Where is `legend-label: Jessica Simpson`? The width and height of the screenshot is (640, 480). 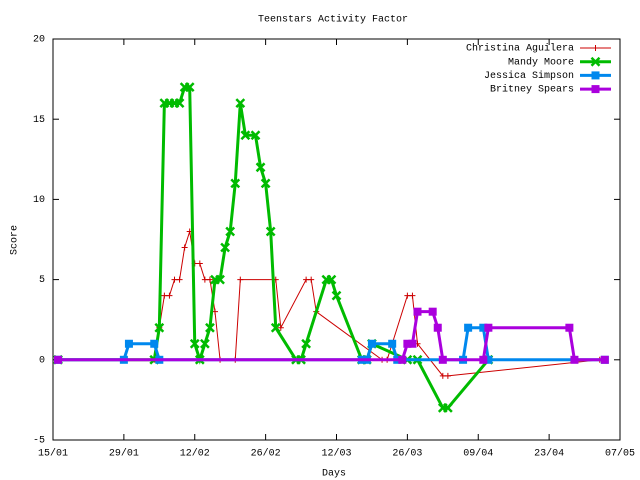 legend-label: Jessica Simpson is located at coordinates (529, 76).